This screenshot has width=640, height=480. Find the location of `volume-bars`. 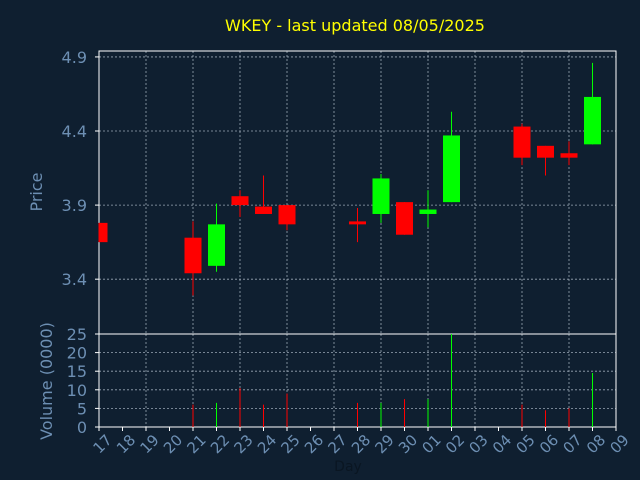

volume-bars is located at coordinates (392, 380).